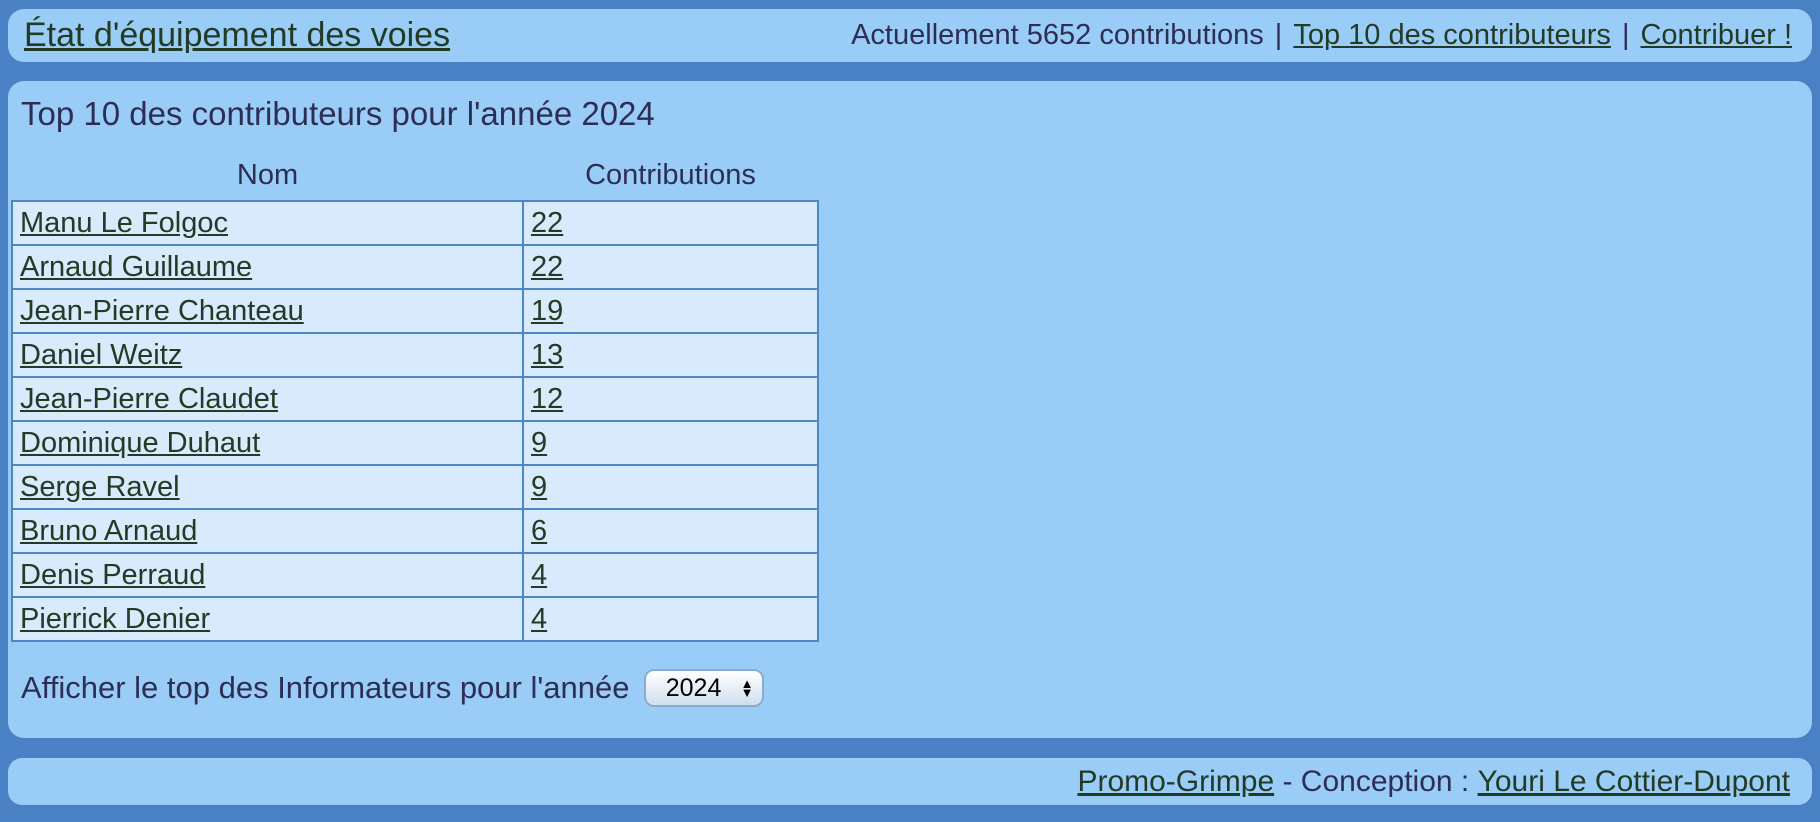 The width and height of the screenshot is (1820, 822). I want to click on table-row: Manu Le Folgoc 22, so click(415, 223).